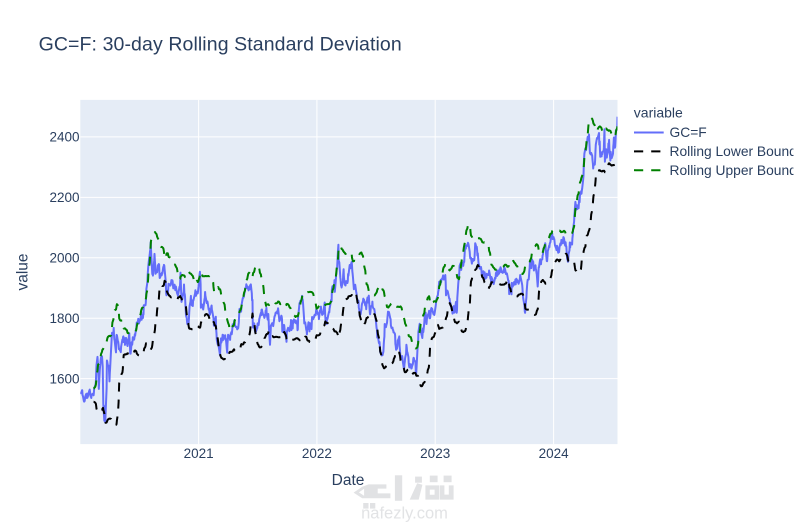 The width and height of the screenshot is (806, 525). Describe the element at coordinates (64, 378) in the screenshot. I see `svg-text: 1600` at that location.